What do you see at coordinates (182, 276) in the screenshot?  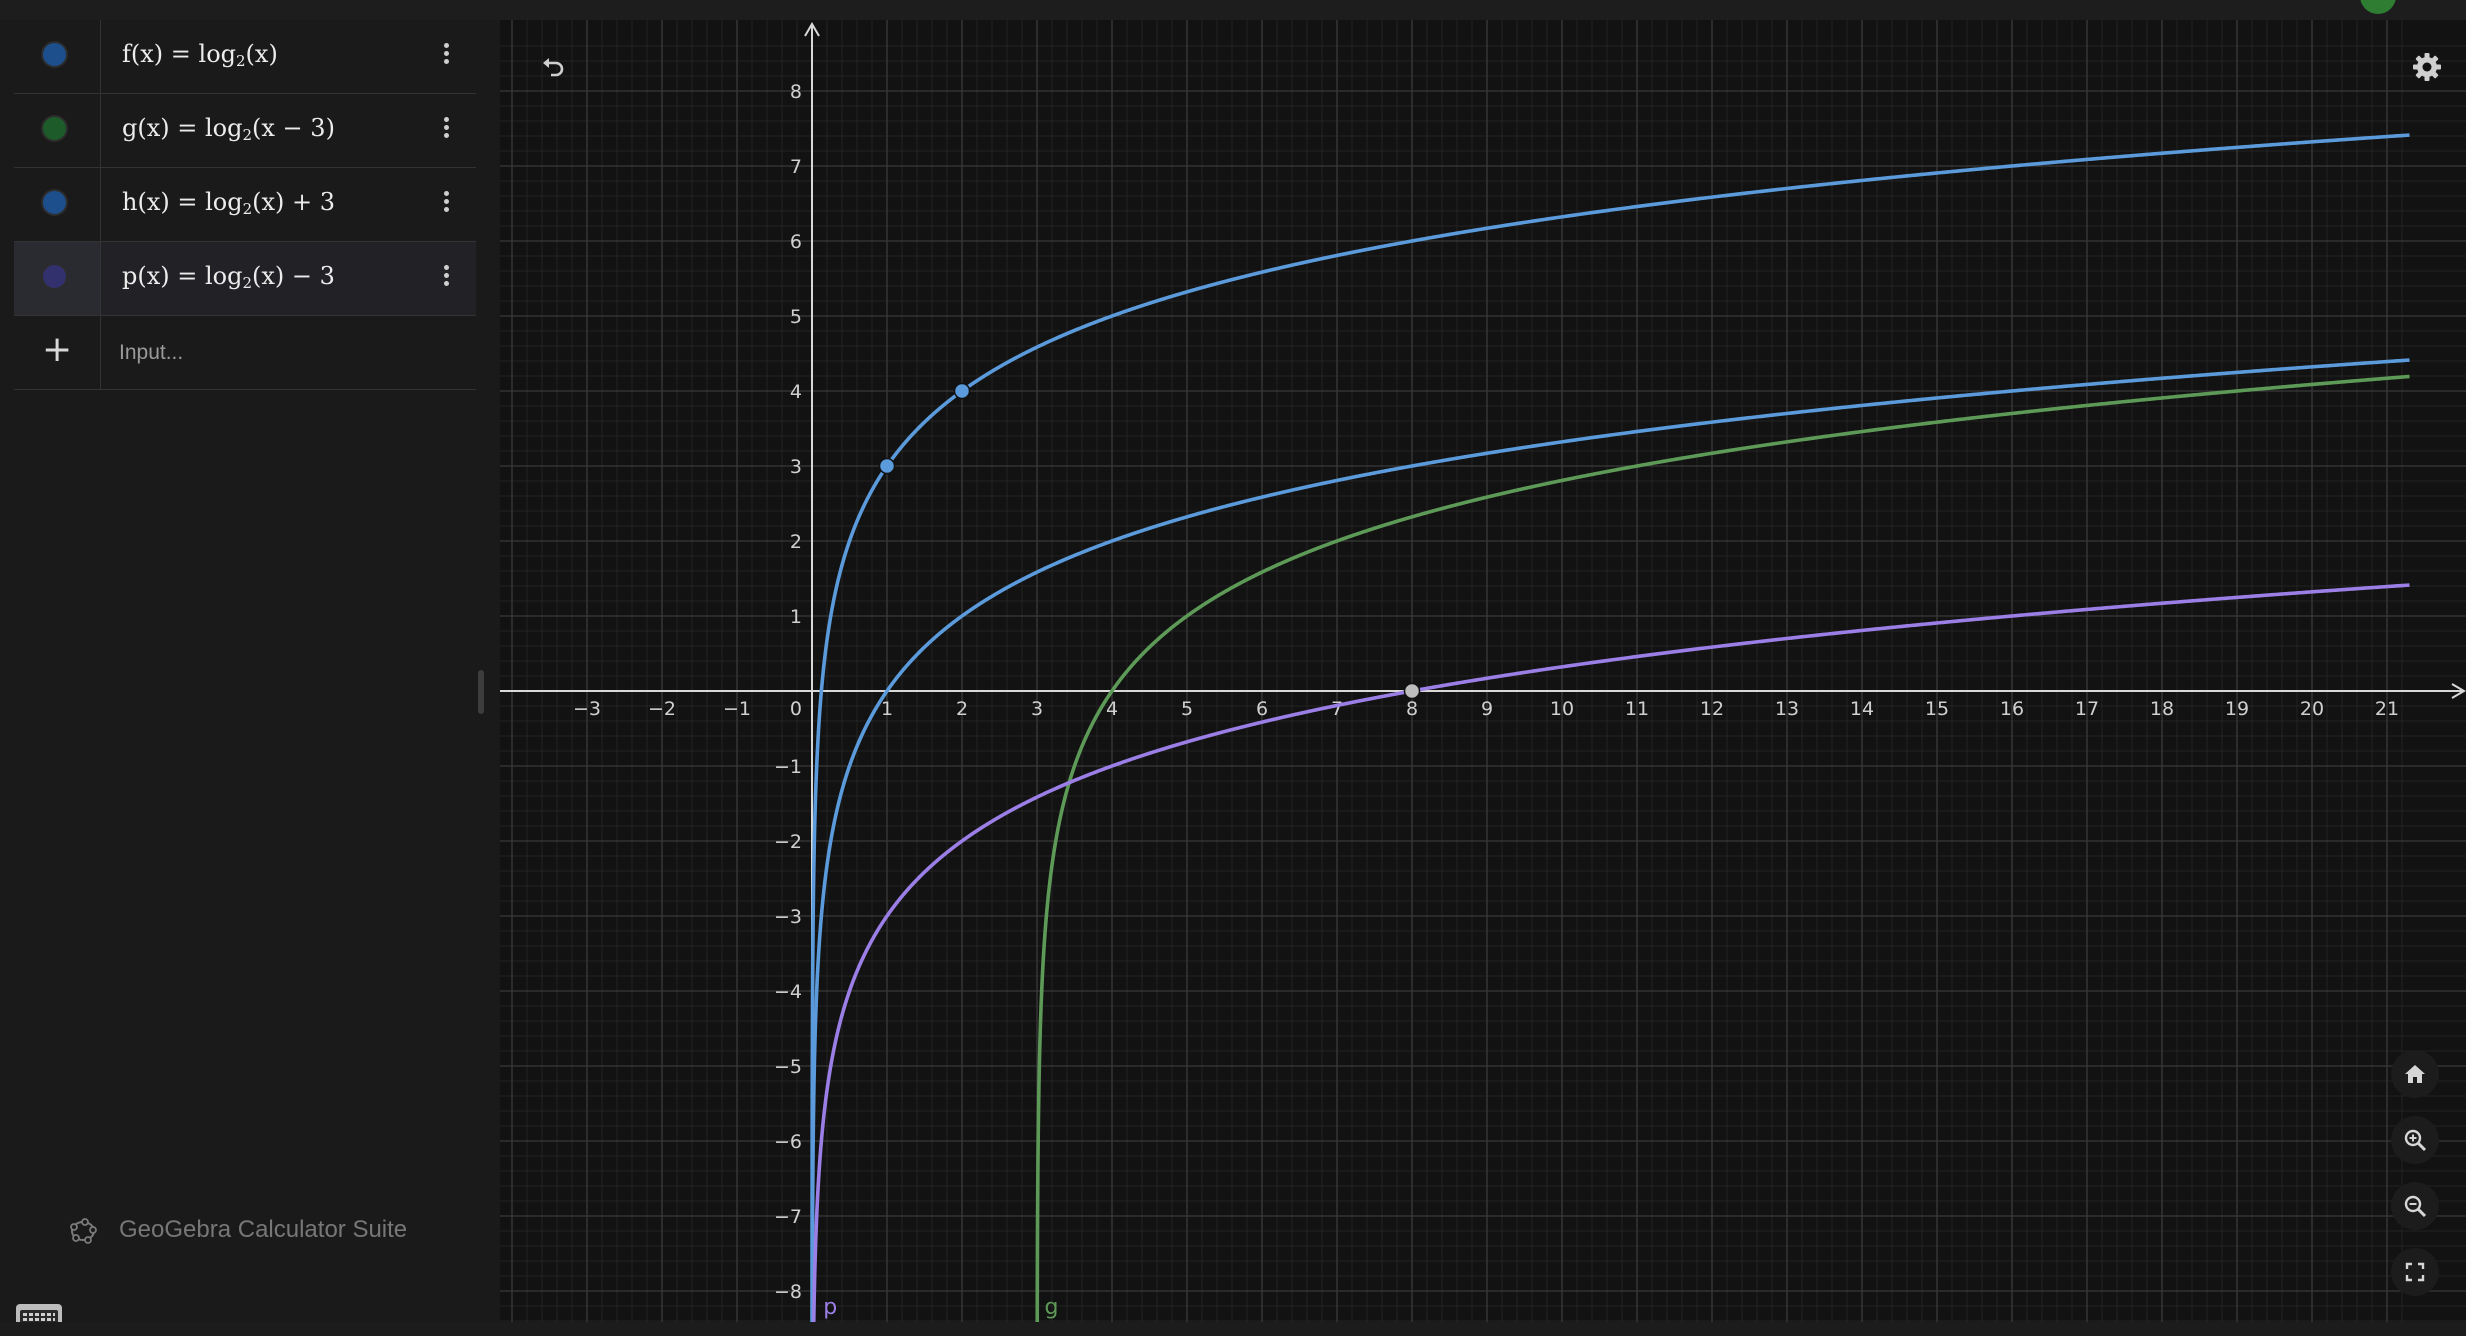 I see `formula-text: p(x) = log` at bounding box center [182, 276].